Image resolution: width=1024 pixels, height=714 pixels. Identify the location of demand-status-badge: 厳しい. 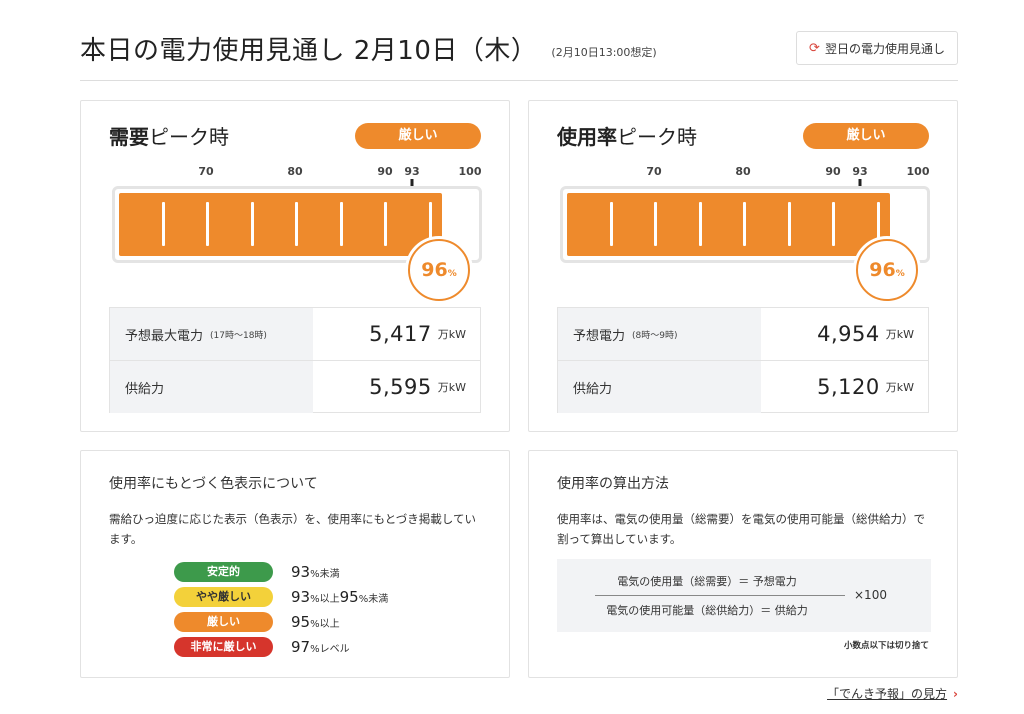
(418, 136).